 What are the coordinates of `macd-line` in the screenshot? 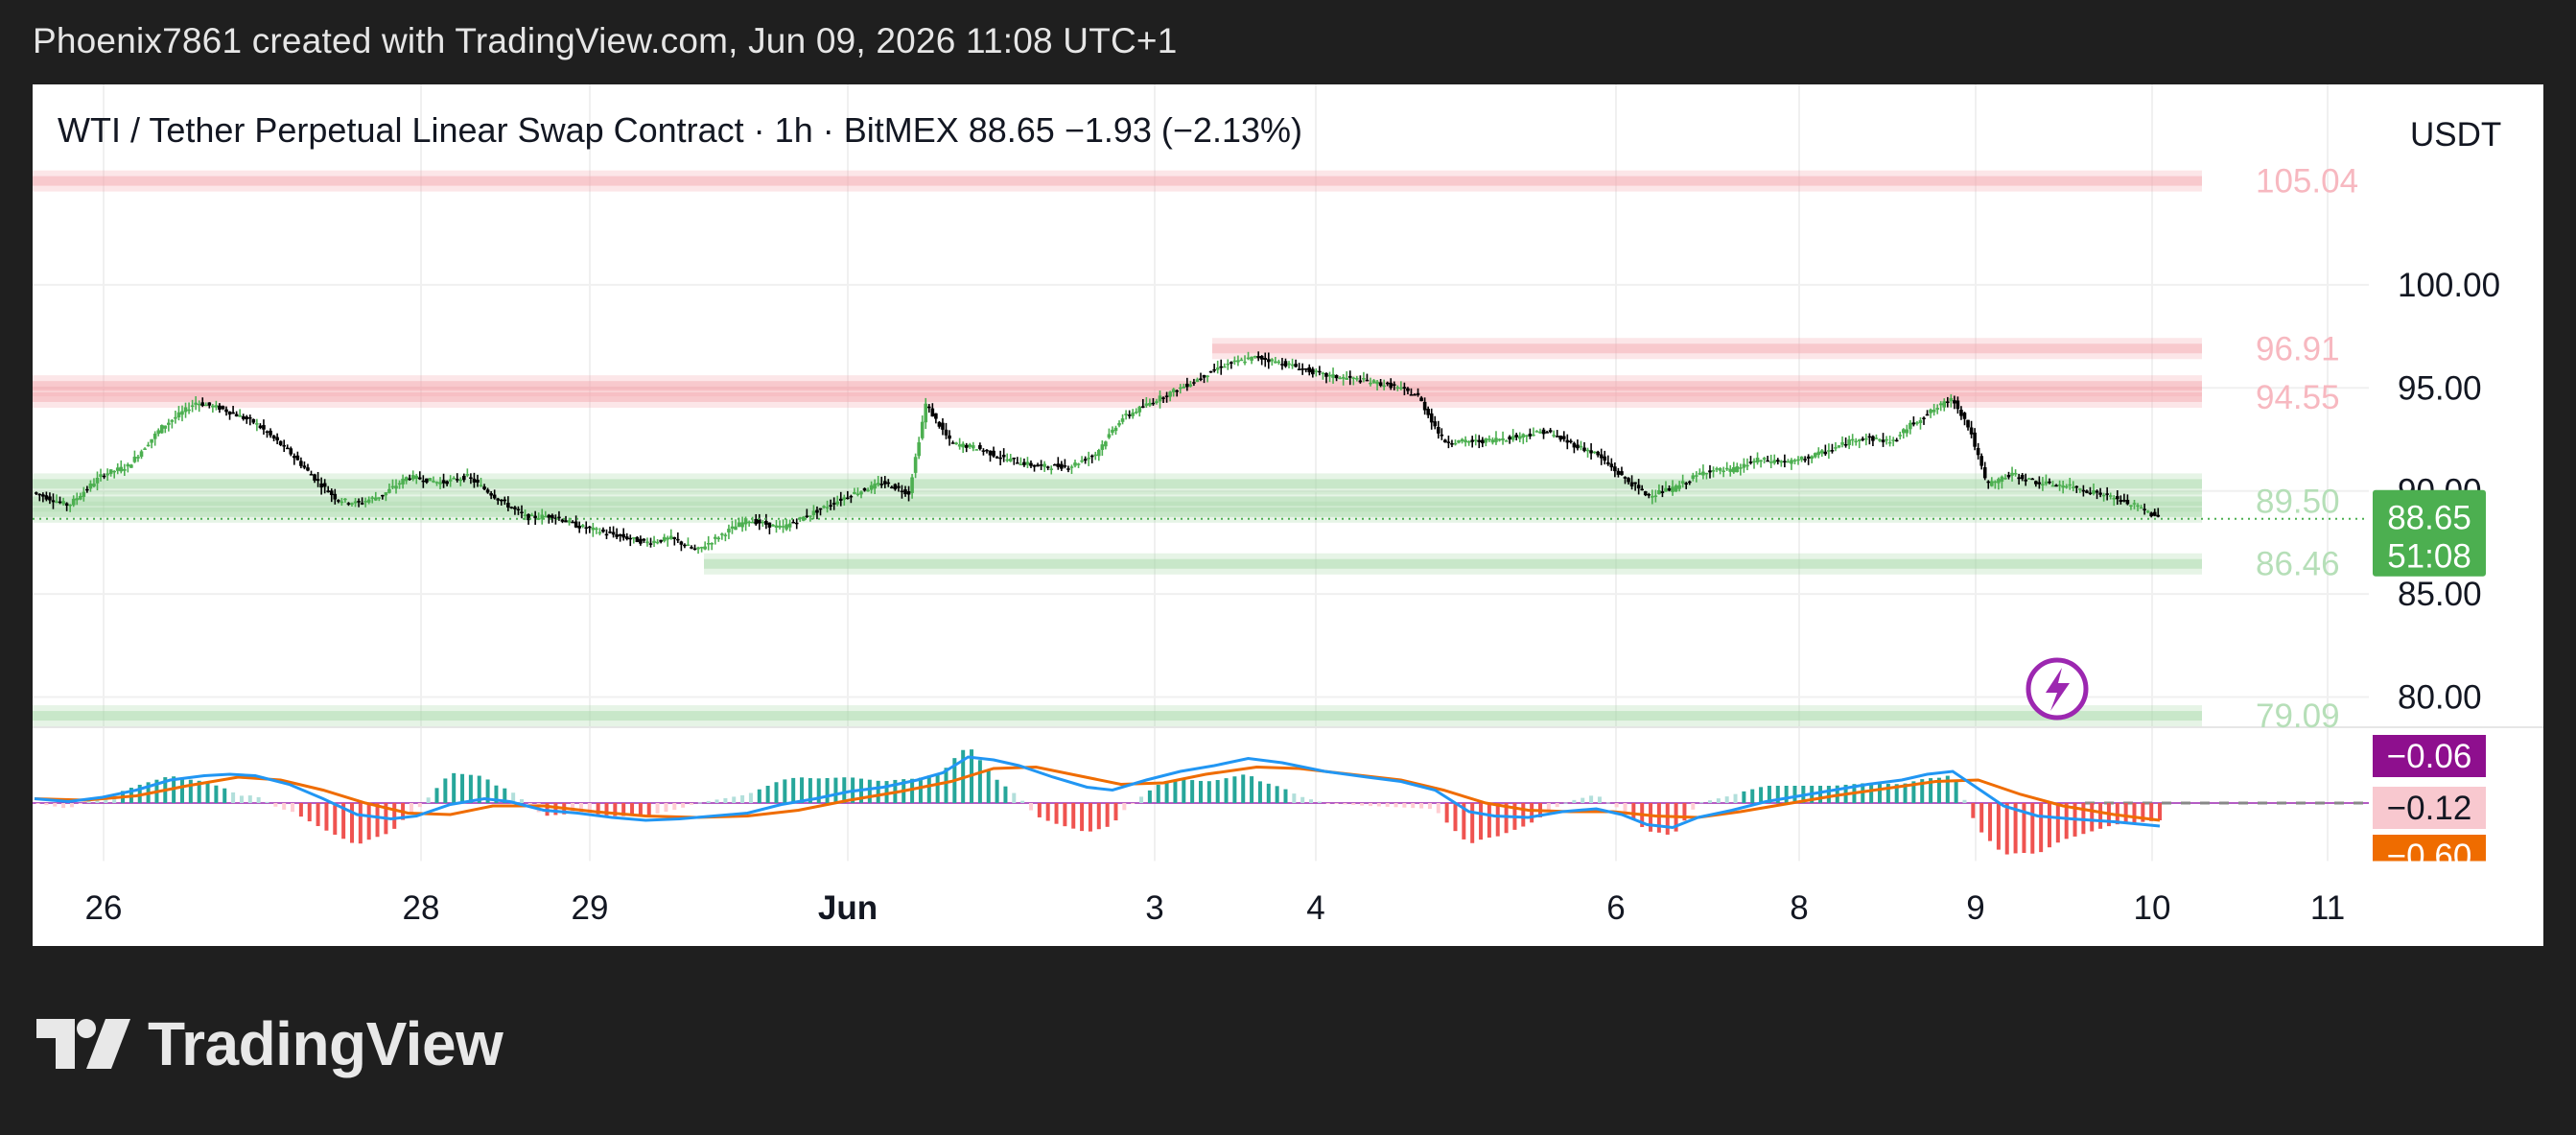 It's located at (1097, 792).